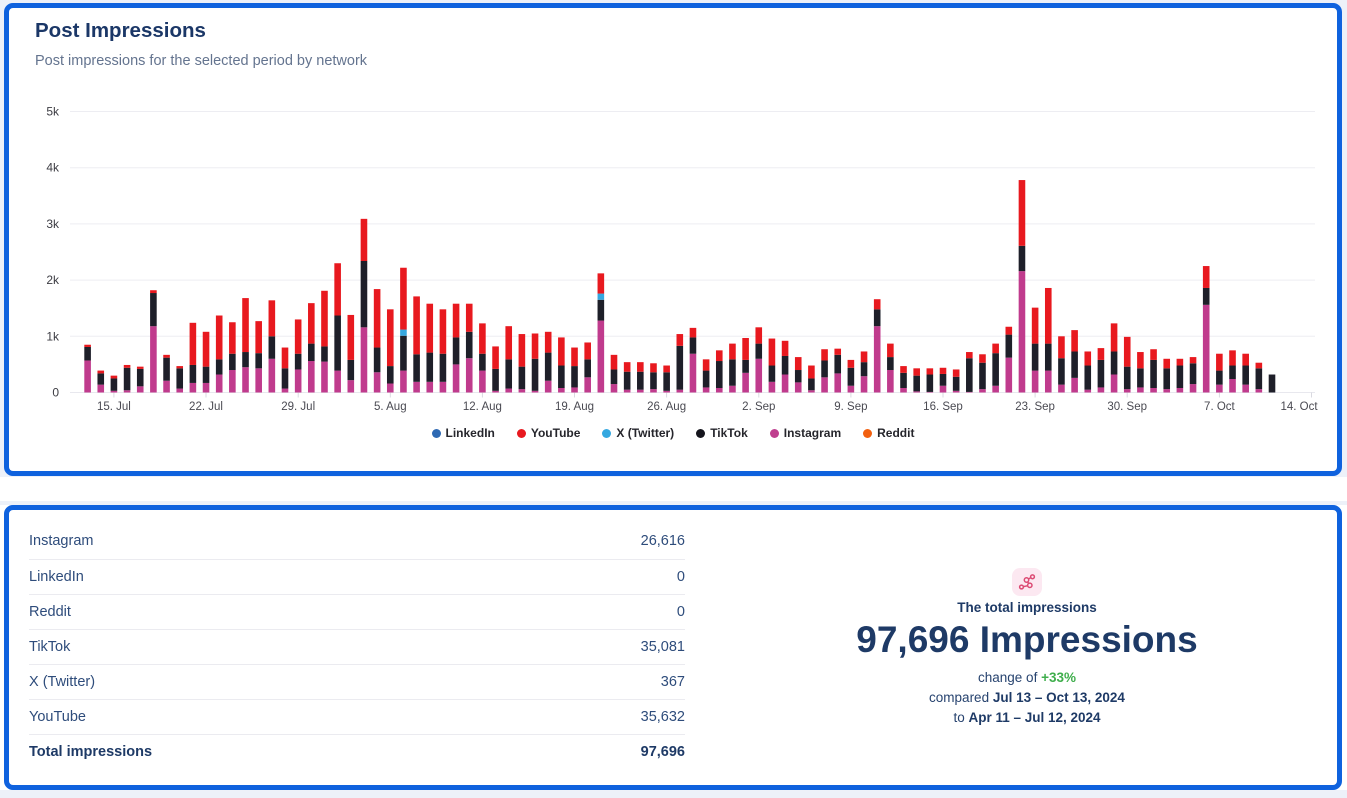 The image size is (1347, 798). What do you see at coordinates (55, 393) in the screenshot?
I see `svg-text: 0` at bounding box center [55, 393].